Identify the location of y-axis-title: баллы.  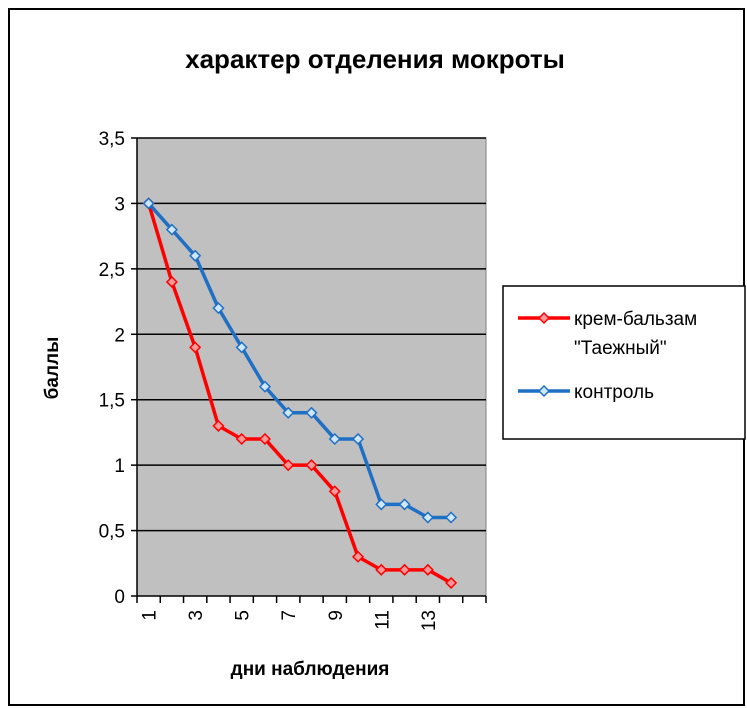
(52, 368).